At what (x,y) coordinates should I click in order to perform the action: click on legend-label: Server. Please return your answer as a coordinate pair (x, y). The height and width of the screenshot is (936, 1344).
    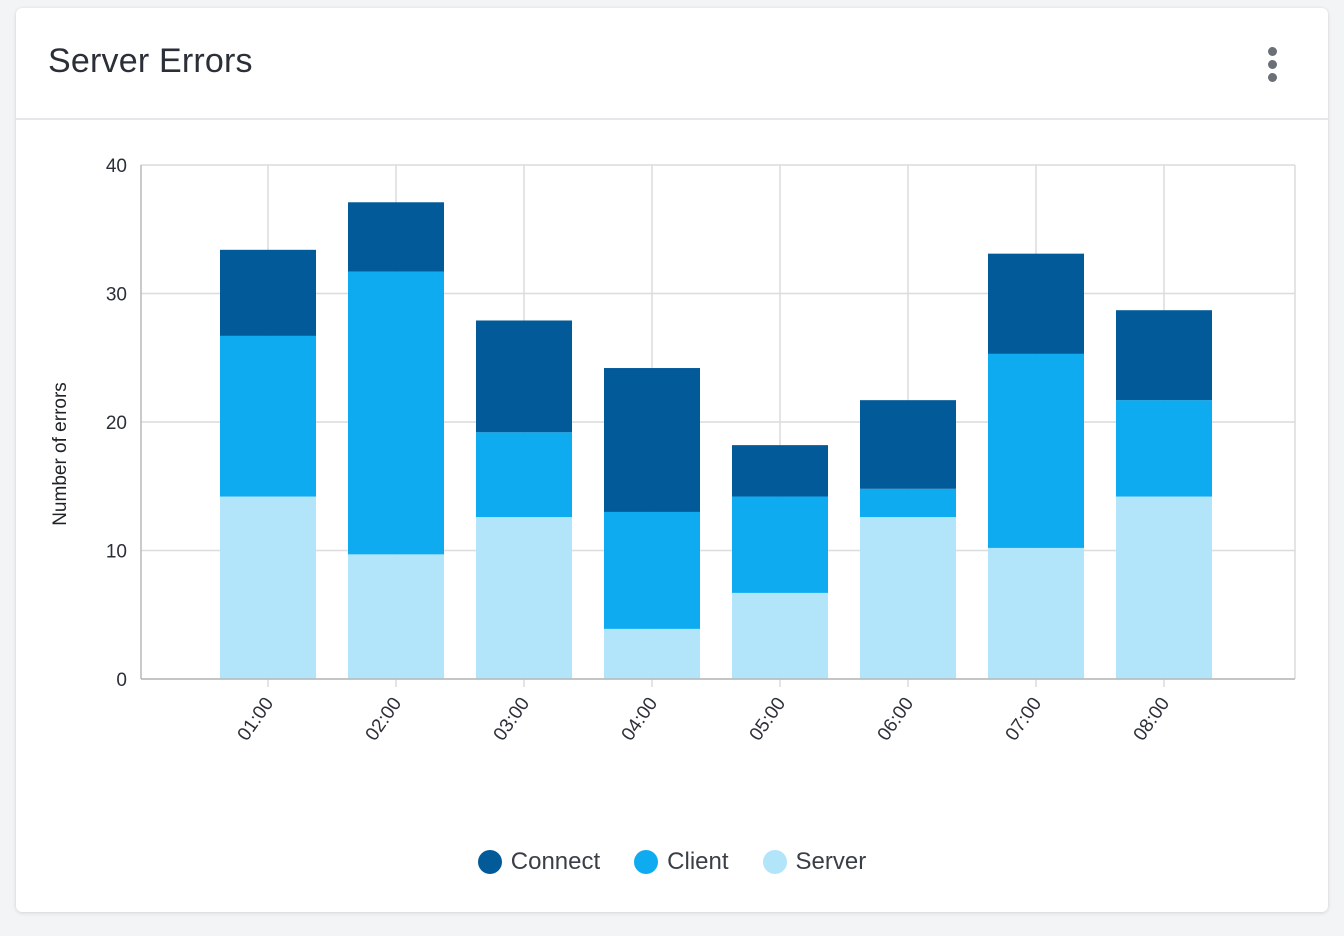
    Looking at the image, I should click on (831, 861).